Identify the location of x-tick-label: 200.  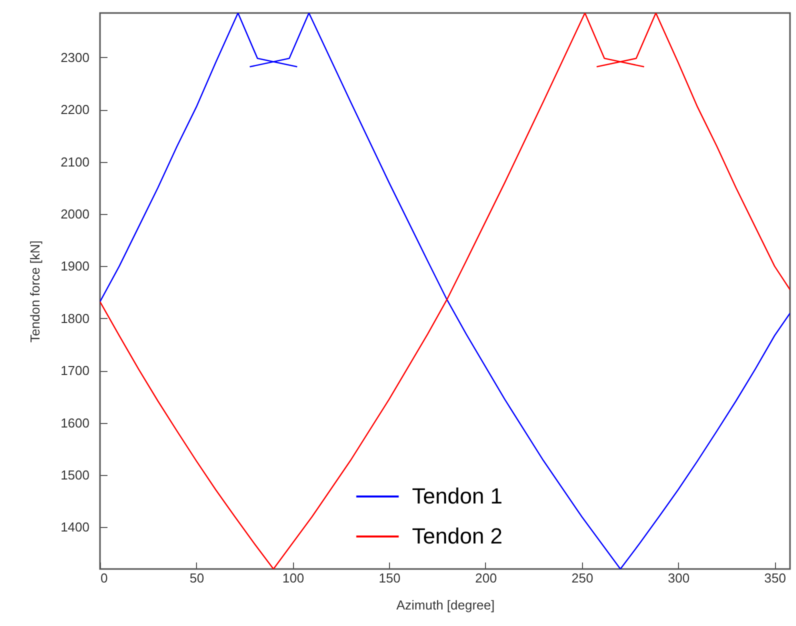
(486, 578).